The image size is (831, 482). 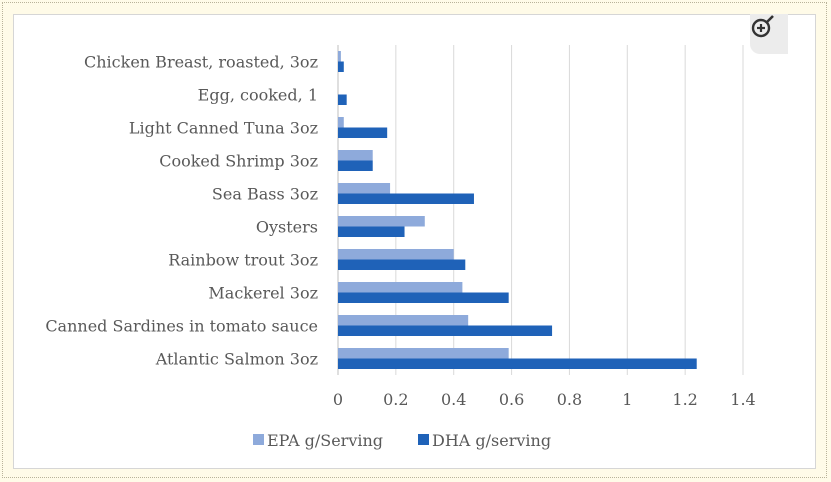 What do you see at coordinates (402, 440) in the screenshot?
I see `legend: EPA g/Serving DHA g/serving` at bounding box center [402, 440].